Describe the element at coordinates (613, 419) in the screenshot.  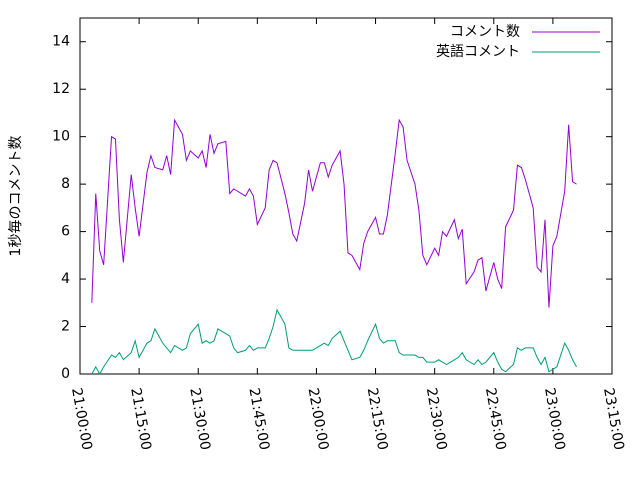
I see `x-tick-label: 23:15:00` at that location.